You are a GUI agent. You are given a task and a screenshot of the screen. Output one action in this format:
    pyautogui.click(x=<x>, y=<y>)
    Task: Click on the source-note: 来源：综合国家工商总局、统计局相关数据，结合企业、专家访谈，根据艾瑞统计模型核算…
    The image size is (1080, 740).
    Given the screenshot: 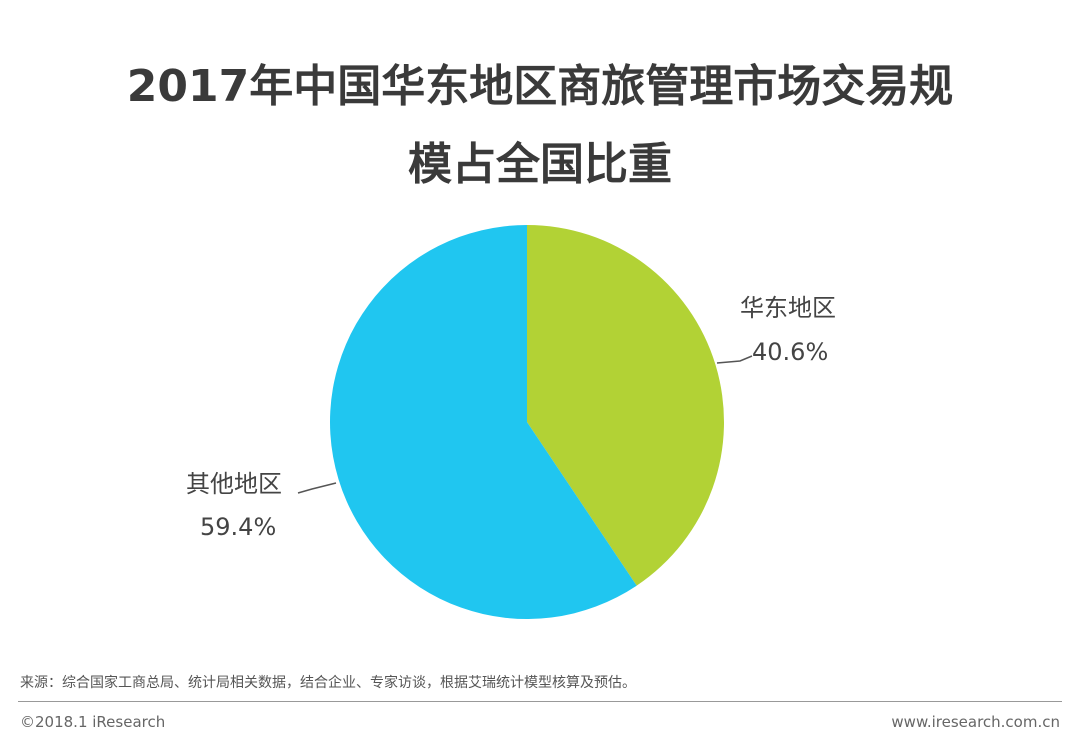 What is the action you would take?
    pyautogui.click(x=328, y=683)
    